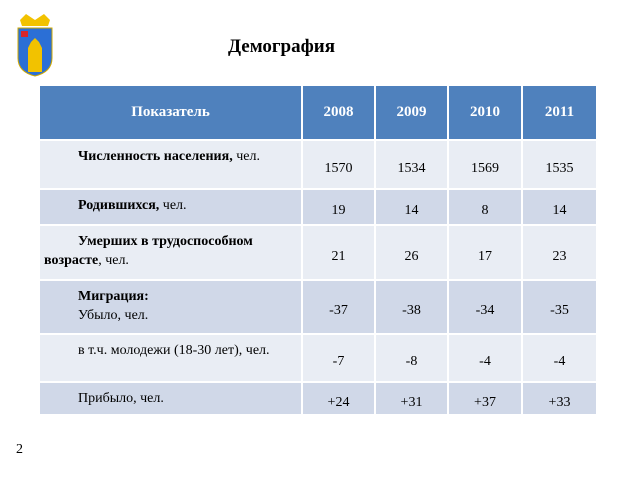 Image resolution: width=640 pixels, height=480 pixels. I want to click on page-number: 2, so click(19, 449).